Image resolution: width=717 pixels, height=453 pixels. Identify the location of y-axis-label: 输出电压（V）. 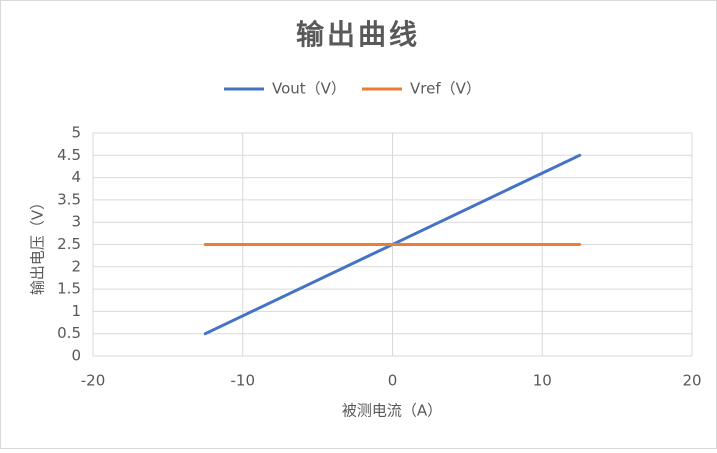
(38, 245).